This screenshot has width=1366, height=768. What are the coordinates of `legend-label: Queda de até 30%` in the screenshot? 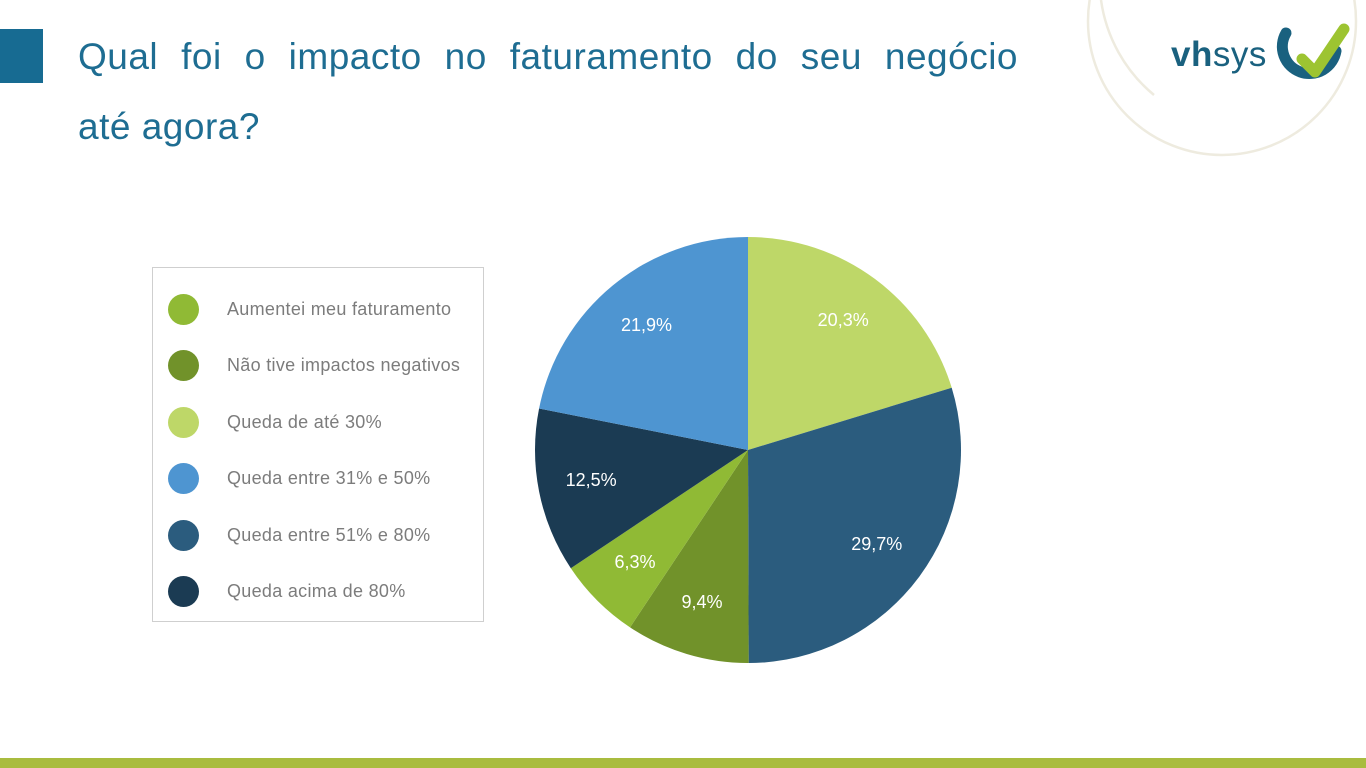 It's located at (304, 421).